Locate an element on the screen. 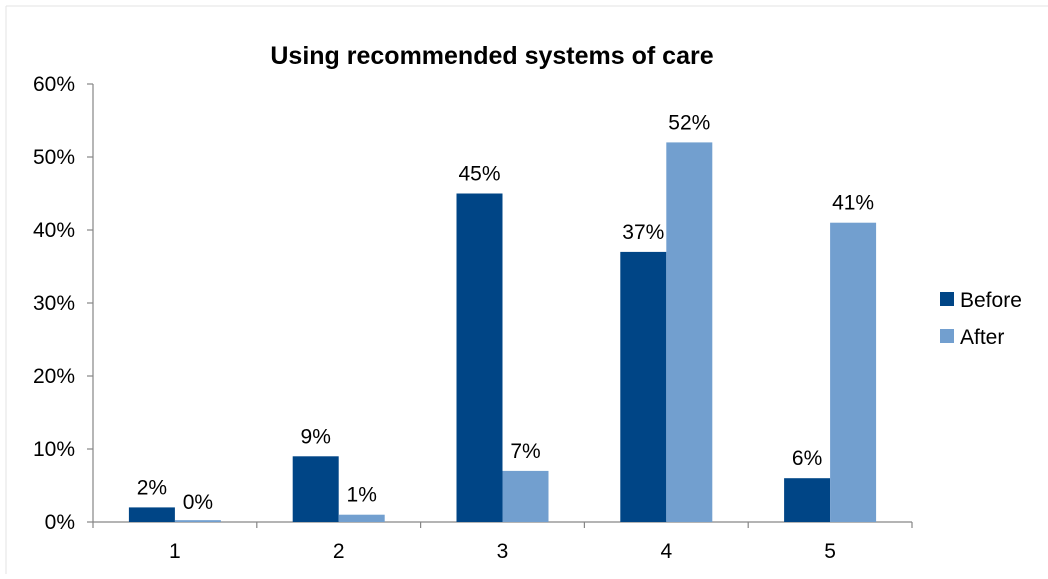 This screenshot has height=579, width=1048. x-tick-label: 4 is located at coordinates (666, 551).